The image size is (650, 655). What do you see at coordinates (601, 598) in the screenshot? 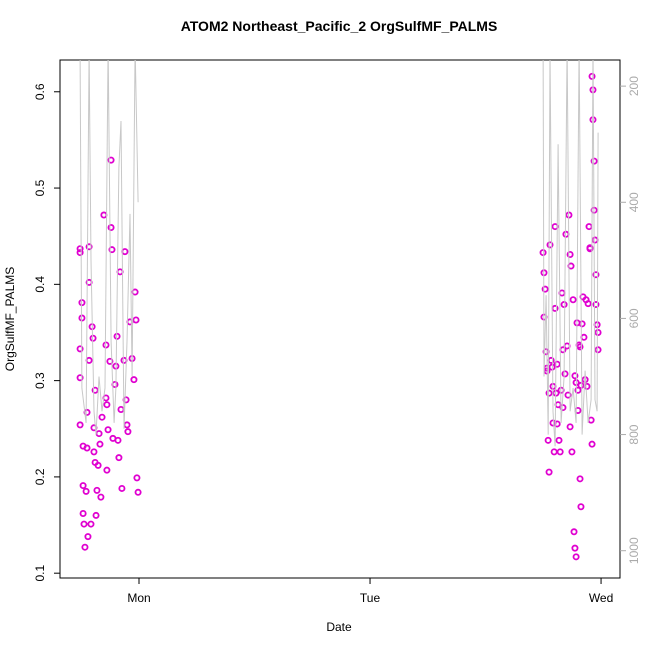
I see `x-tick-label: Wed` at bounding box center [601, 598].